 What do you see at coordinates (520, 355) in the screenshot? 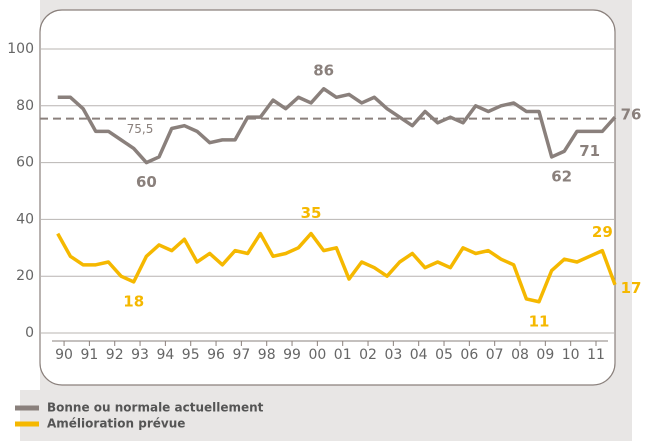
I see `x-tick-label: 08` at bounding box center [520, 355].